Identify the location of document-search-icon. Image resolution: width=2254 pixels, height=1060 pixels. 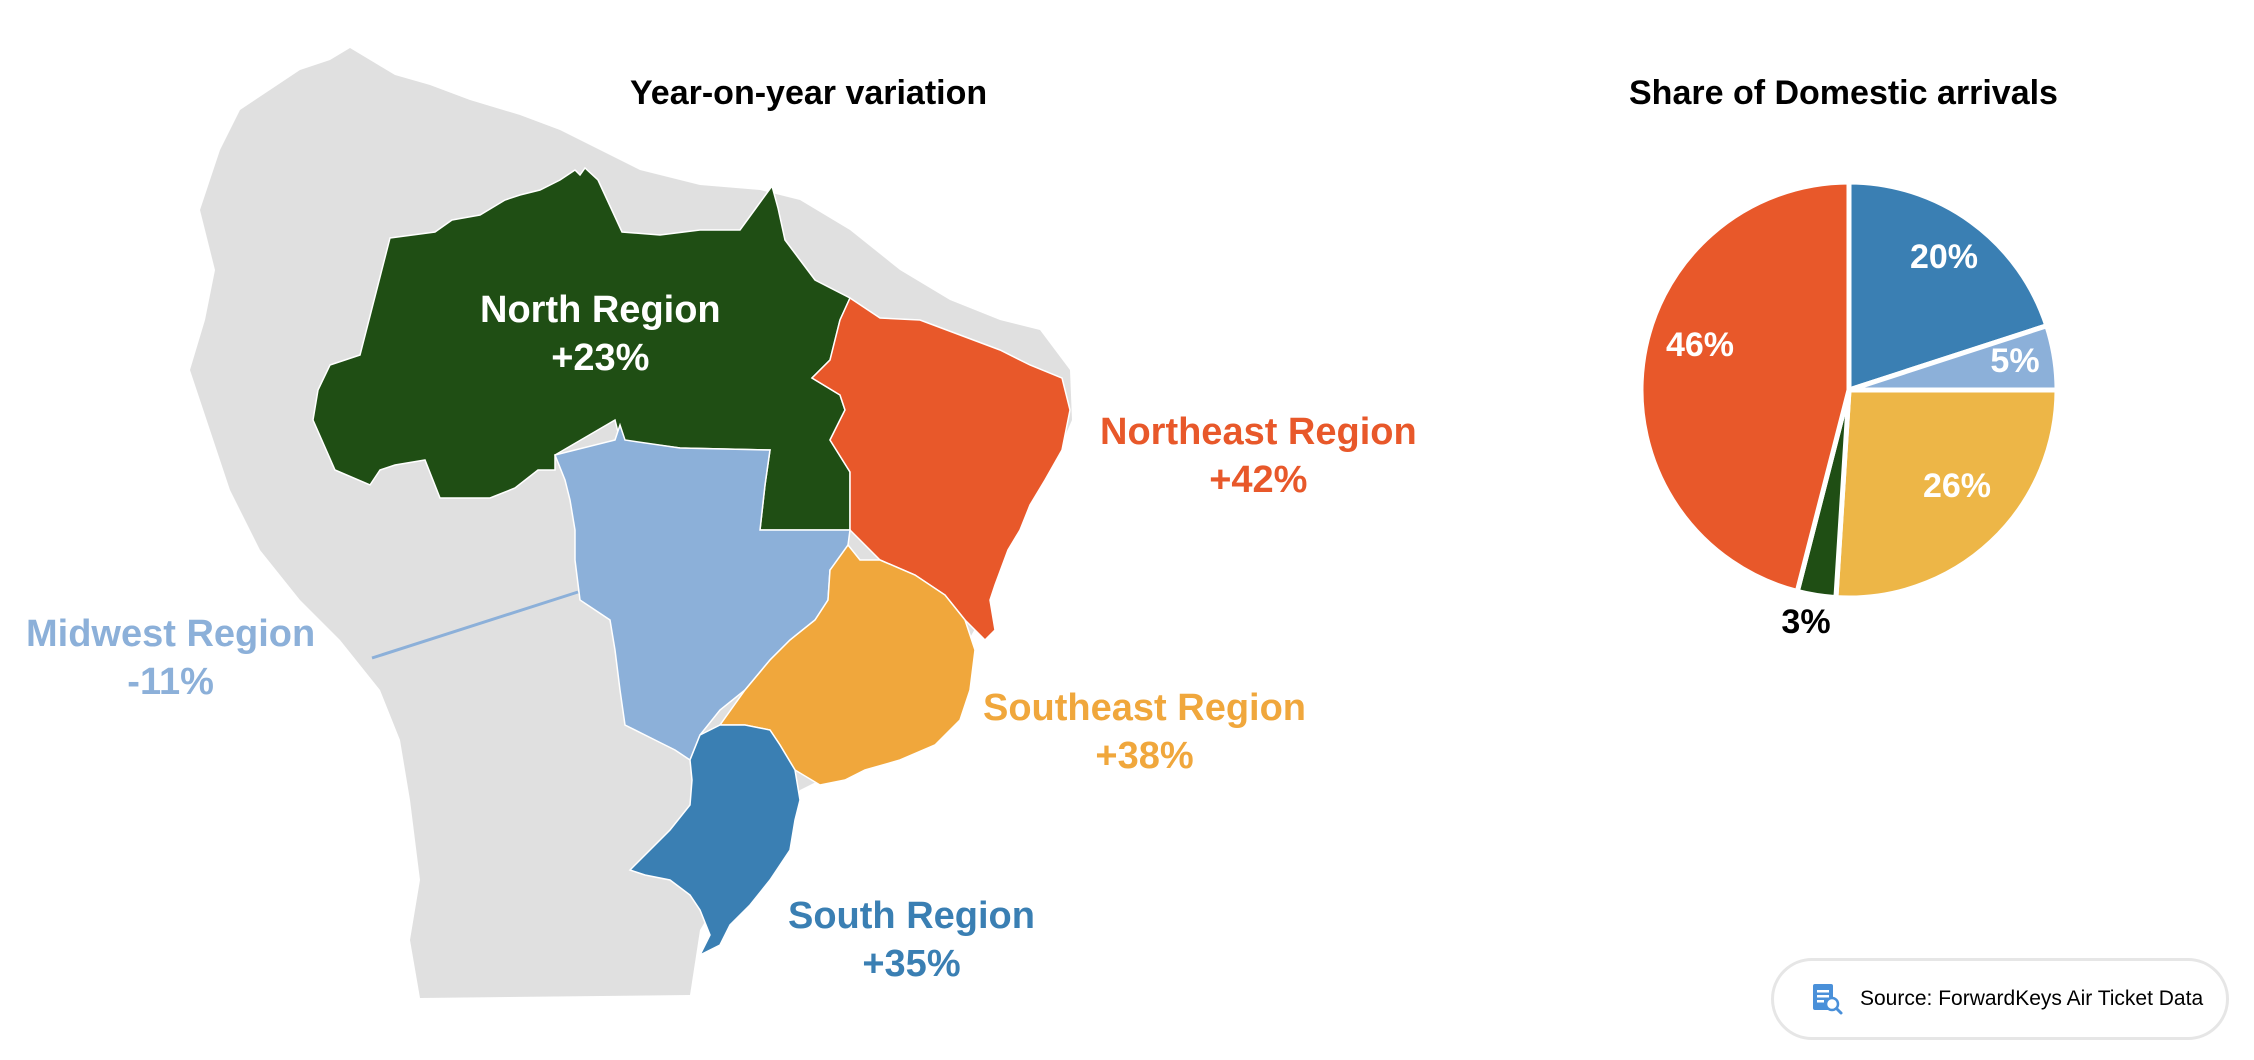
(1827, 999).